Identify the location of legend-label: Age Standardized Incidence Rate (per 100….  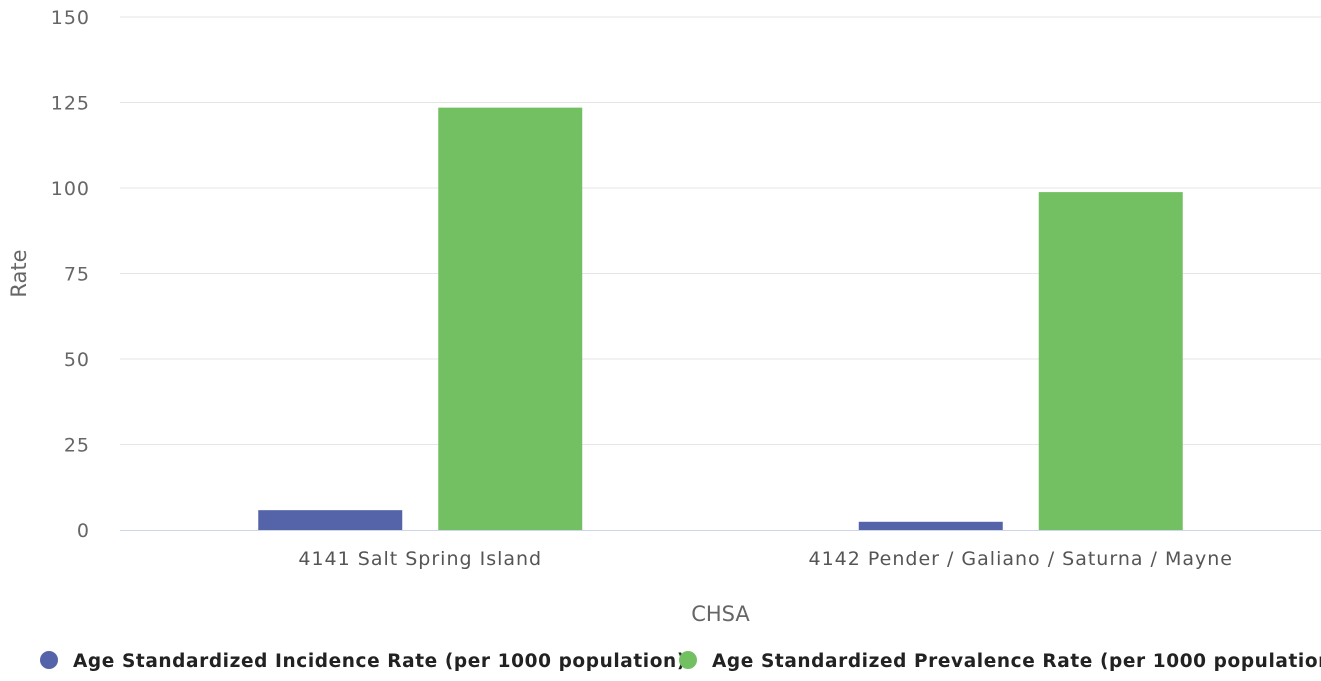
(379, 661).